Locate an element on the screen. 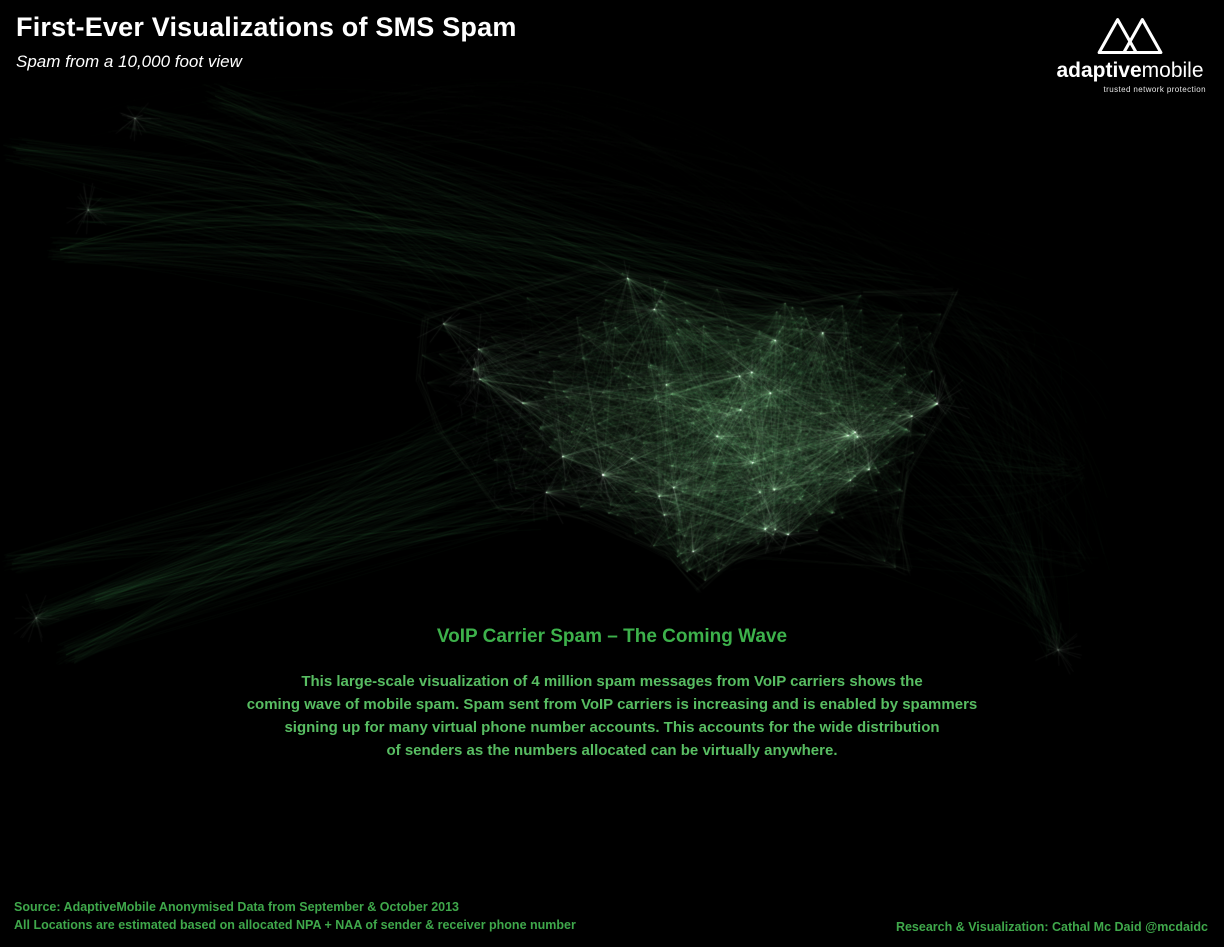  brand-tagline: trusted network protection is located at coordinates (1154, 89).